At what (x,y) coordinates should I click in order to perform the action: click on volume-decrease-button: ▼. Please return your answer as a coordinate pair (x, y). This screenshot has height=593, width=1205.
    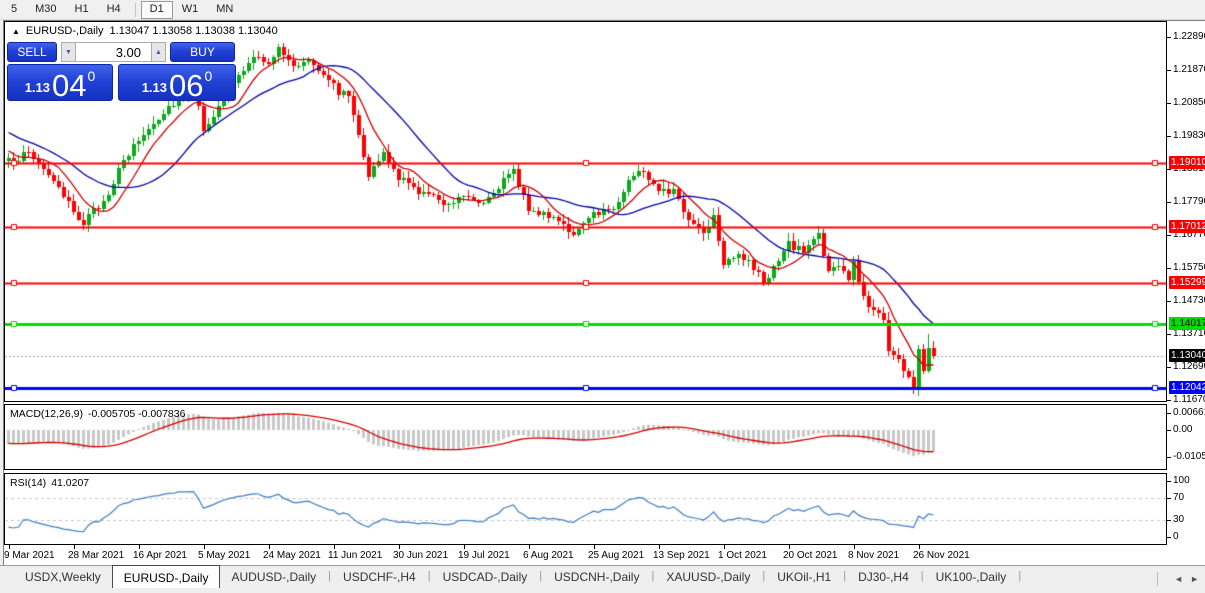
    Looking at the image, I should click on (68, 52).